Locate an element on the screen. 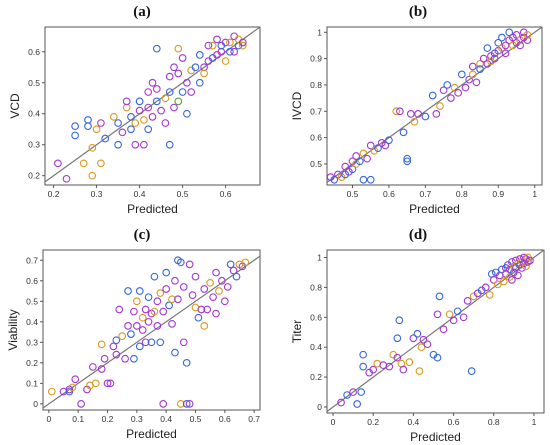 The image size is (550, 445). y-tick-label: 1 is located at coordinates (319, 32).